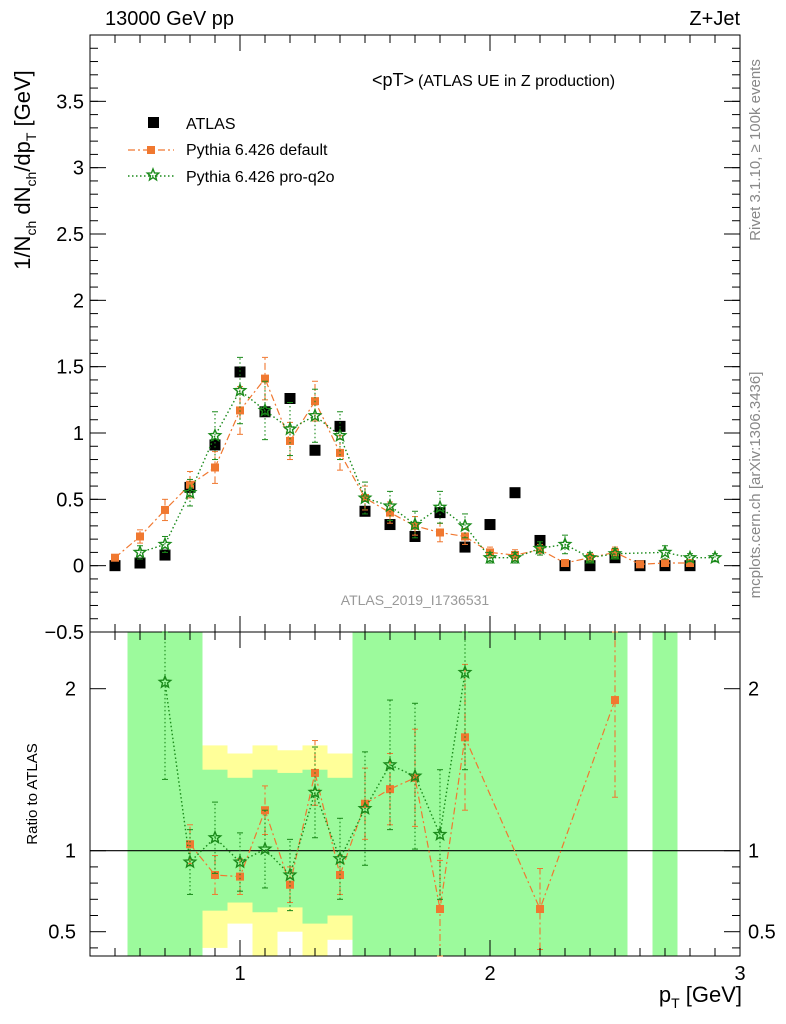 This screenshot has height=1024, width=786. Describe the element at coordinates (714, 19) in the screenshot. I see `header-right: Z+Jet` at that location.